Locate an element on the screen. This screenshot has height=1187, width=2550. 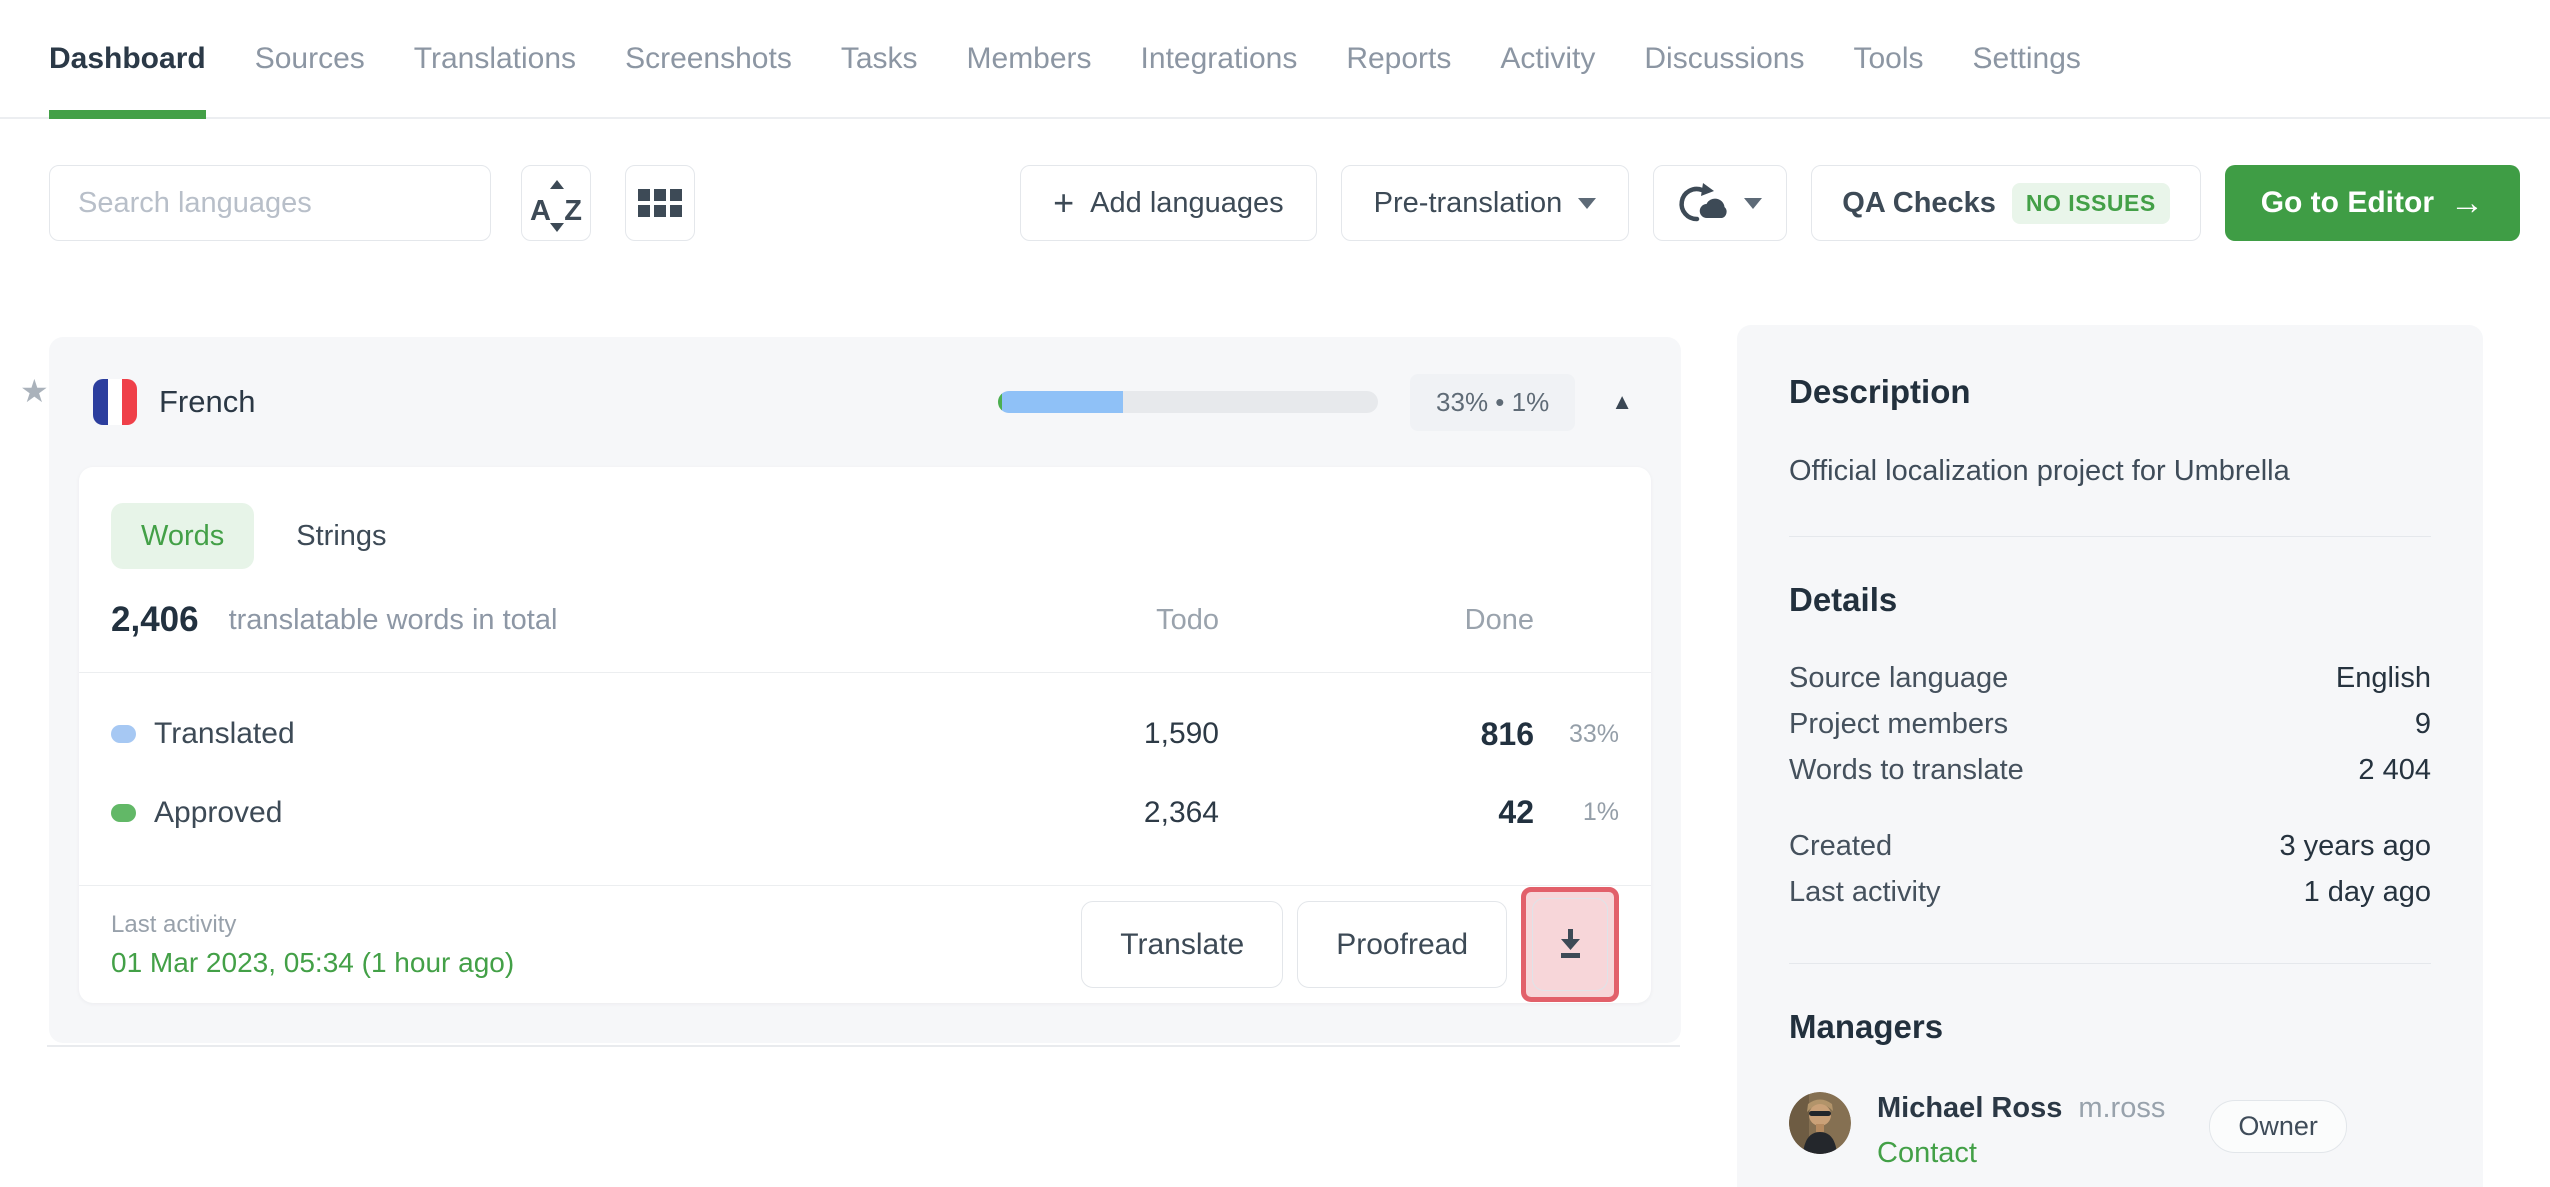
last-activity-link: 01 Mar 2023, 05:34 (1 hour ago) is located at coordinates (313, 962).